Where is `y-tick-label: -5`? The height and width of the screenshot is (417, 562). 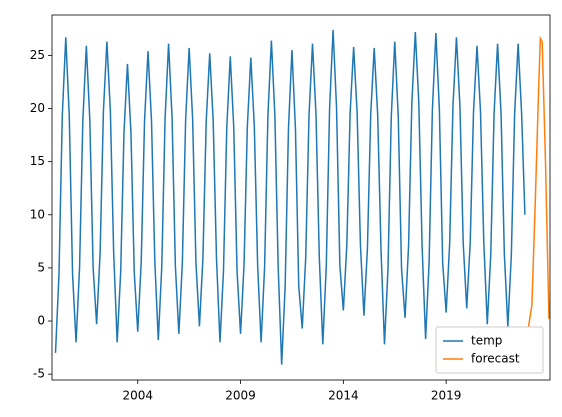
y-tick-label: -5 is located at coordinates (39, 374).